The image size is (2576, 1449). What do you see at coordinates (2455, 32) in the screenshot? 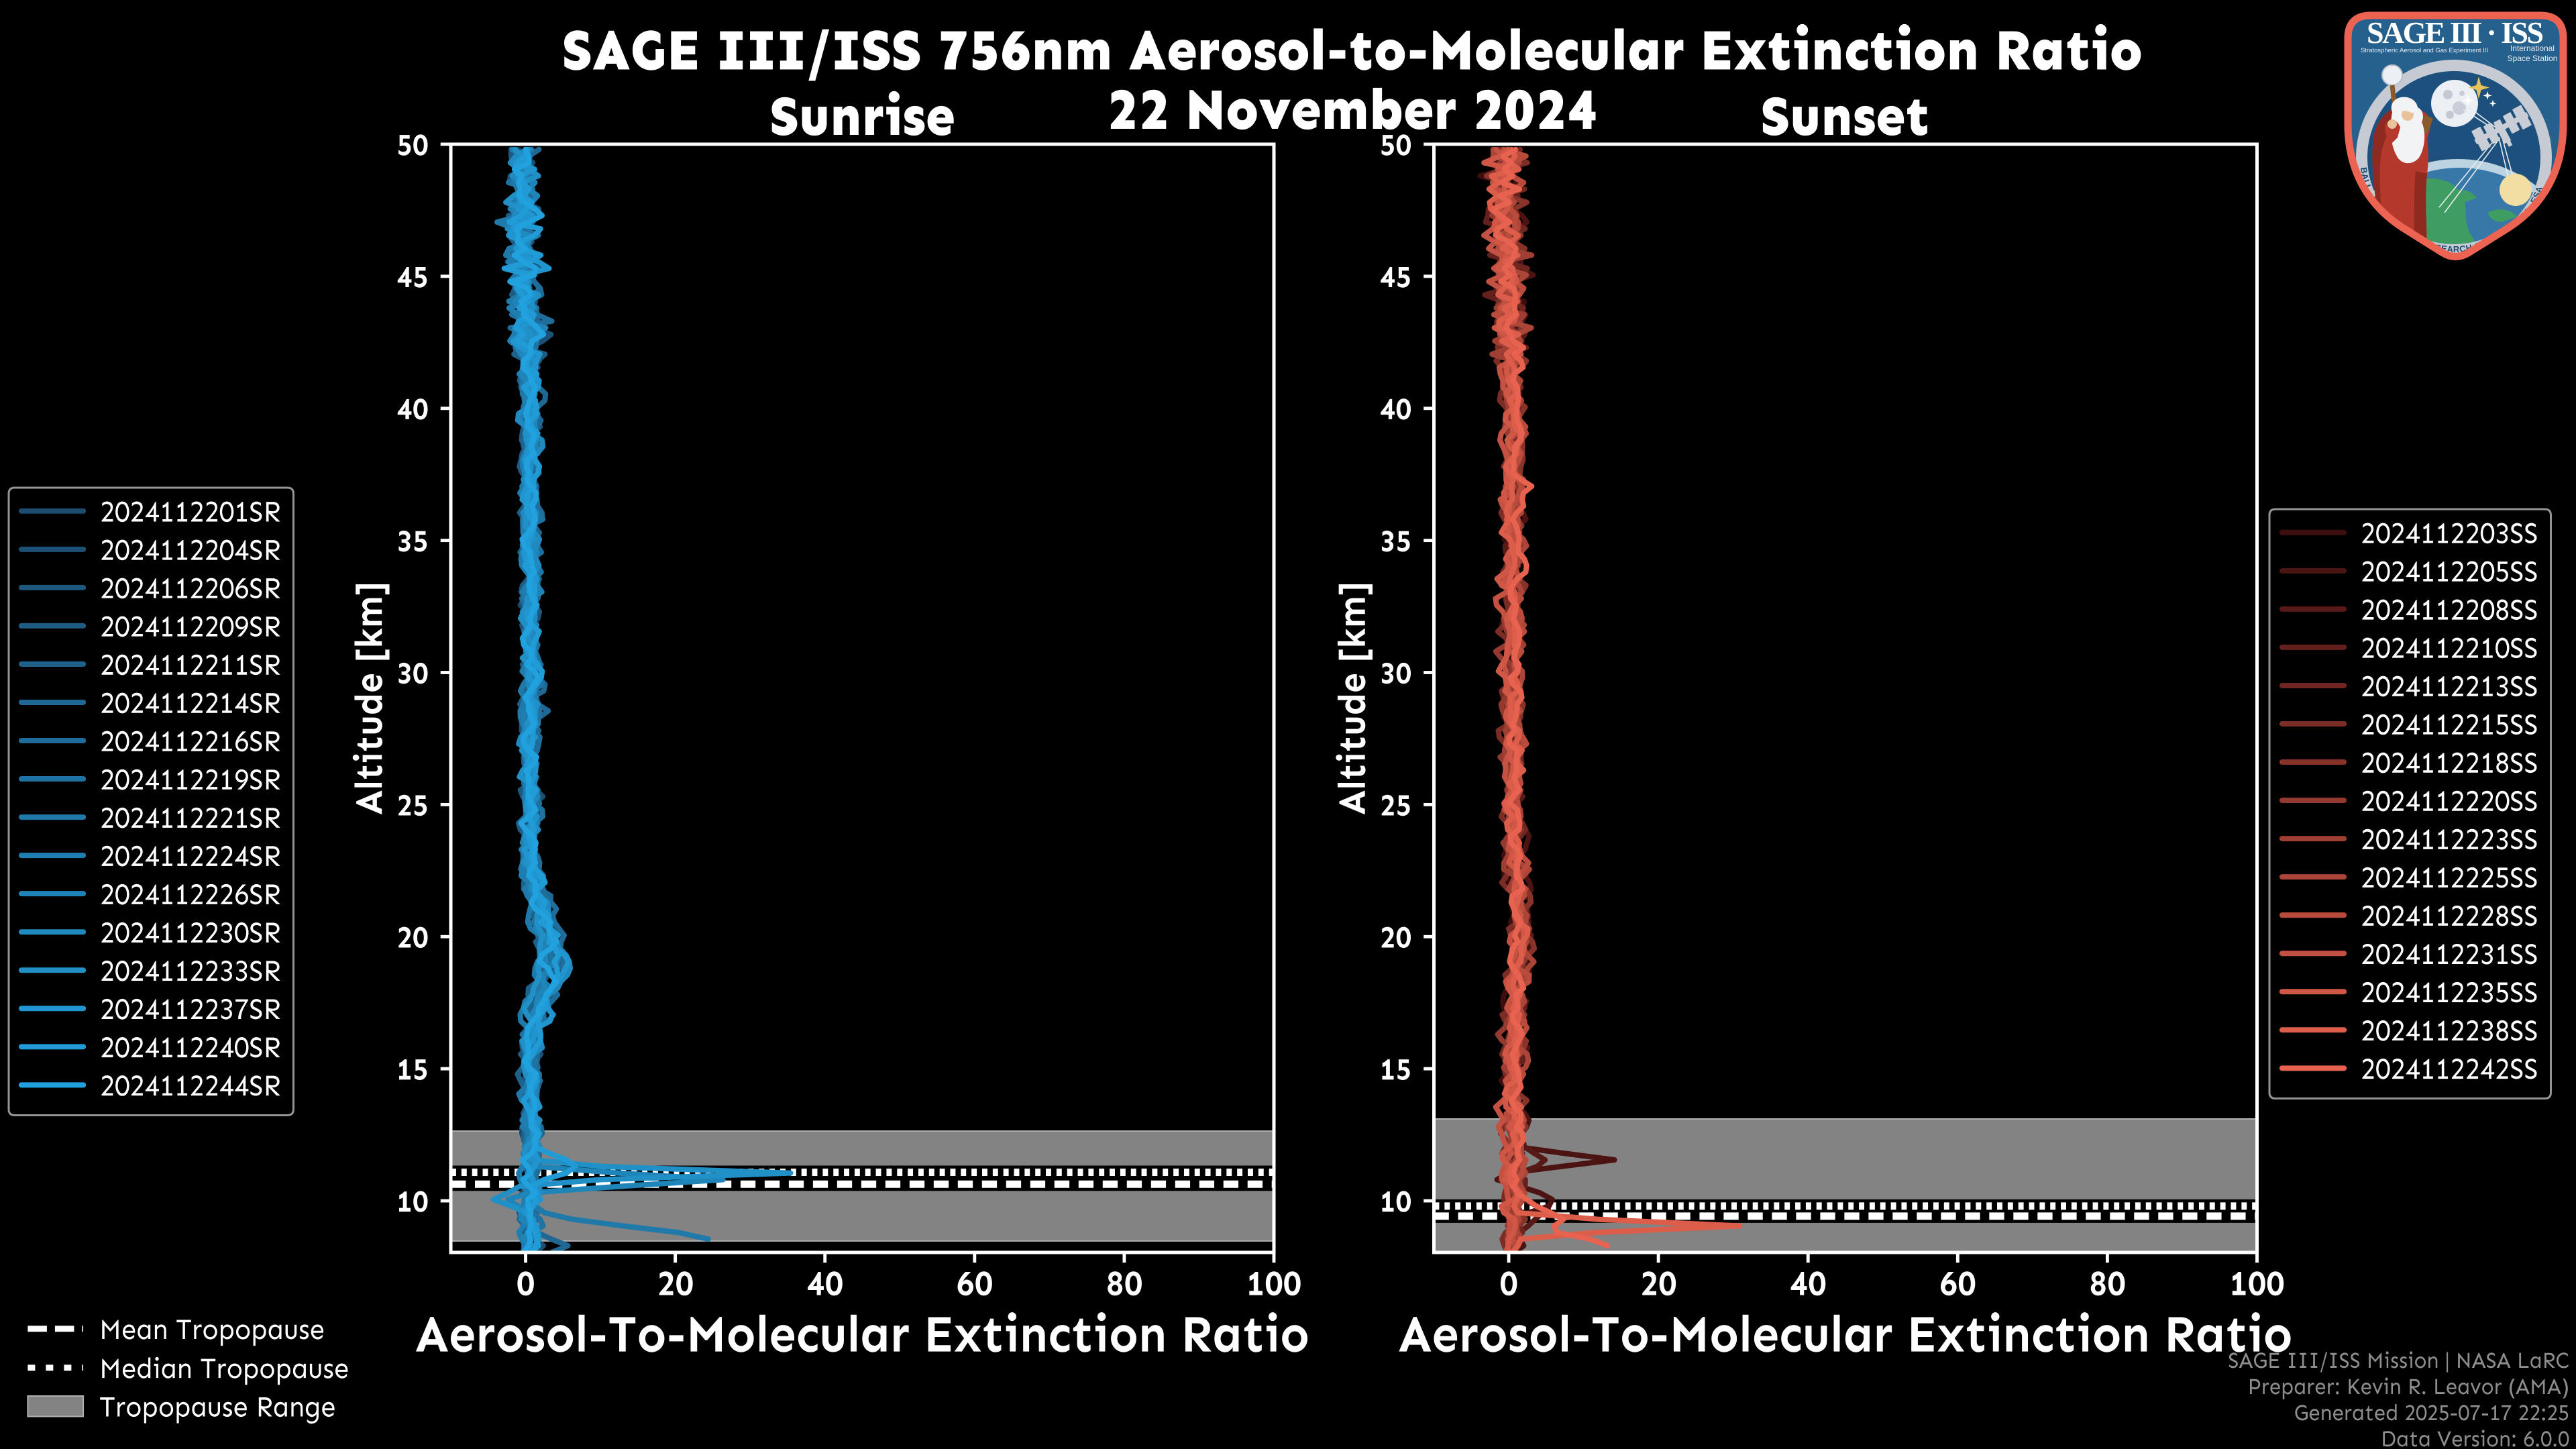
I see `svg-text: SAGE III · ISS` at bounding box center [2455, 32].